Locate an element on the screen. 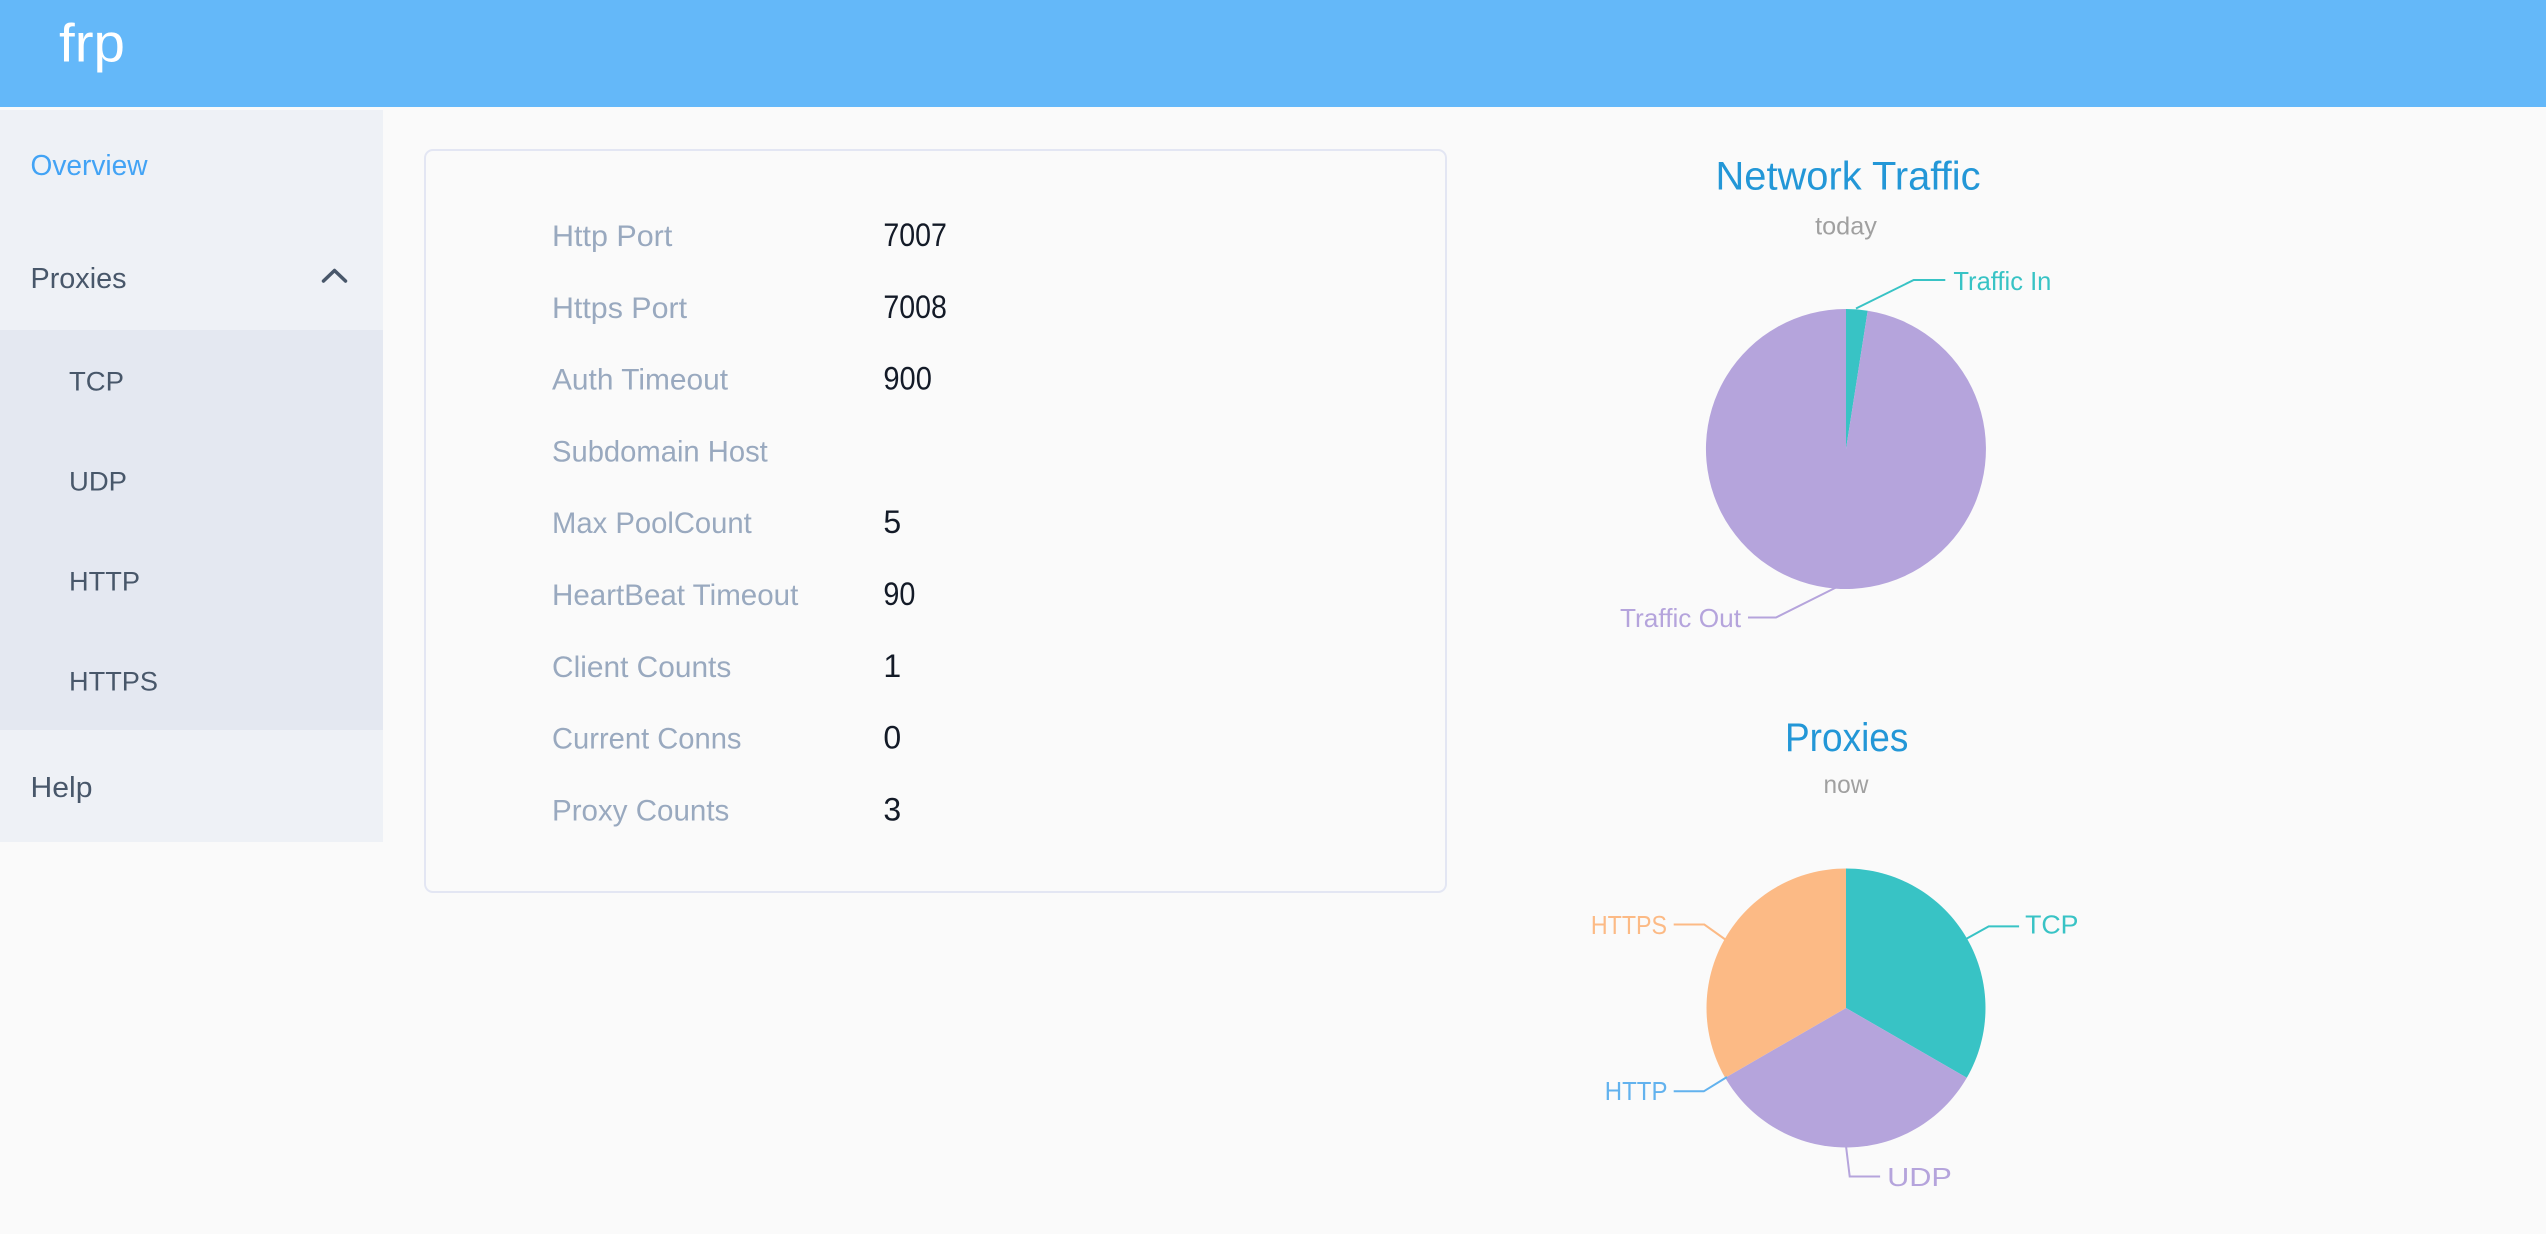 The width and height of the screenshot is (2546, 1234). svg-text: now is located at coordinates (1847, 785).